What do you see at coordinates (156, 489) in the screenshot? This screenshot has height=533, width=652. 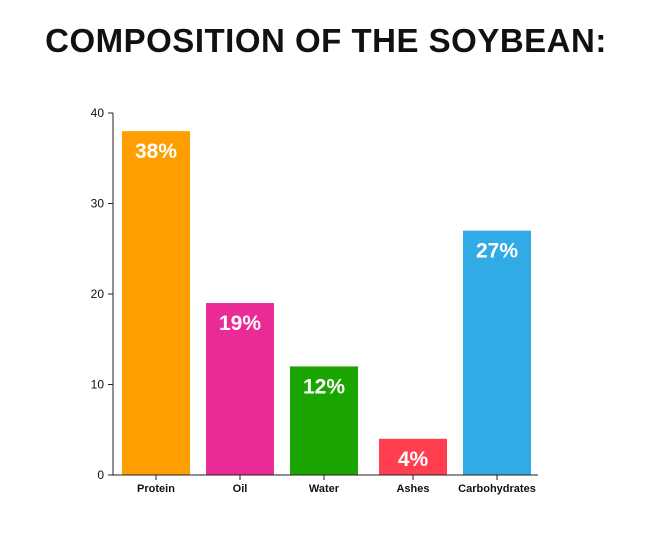 I see `x-tick-label-protein: Protein` at bounding box center [156, 489].